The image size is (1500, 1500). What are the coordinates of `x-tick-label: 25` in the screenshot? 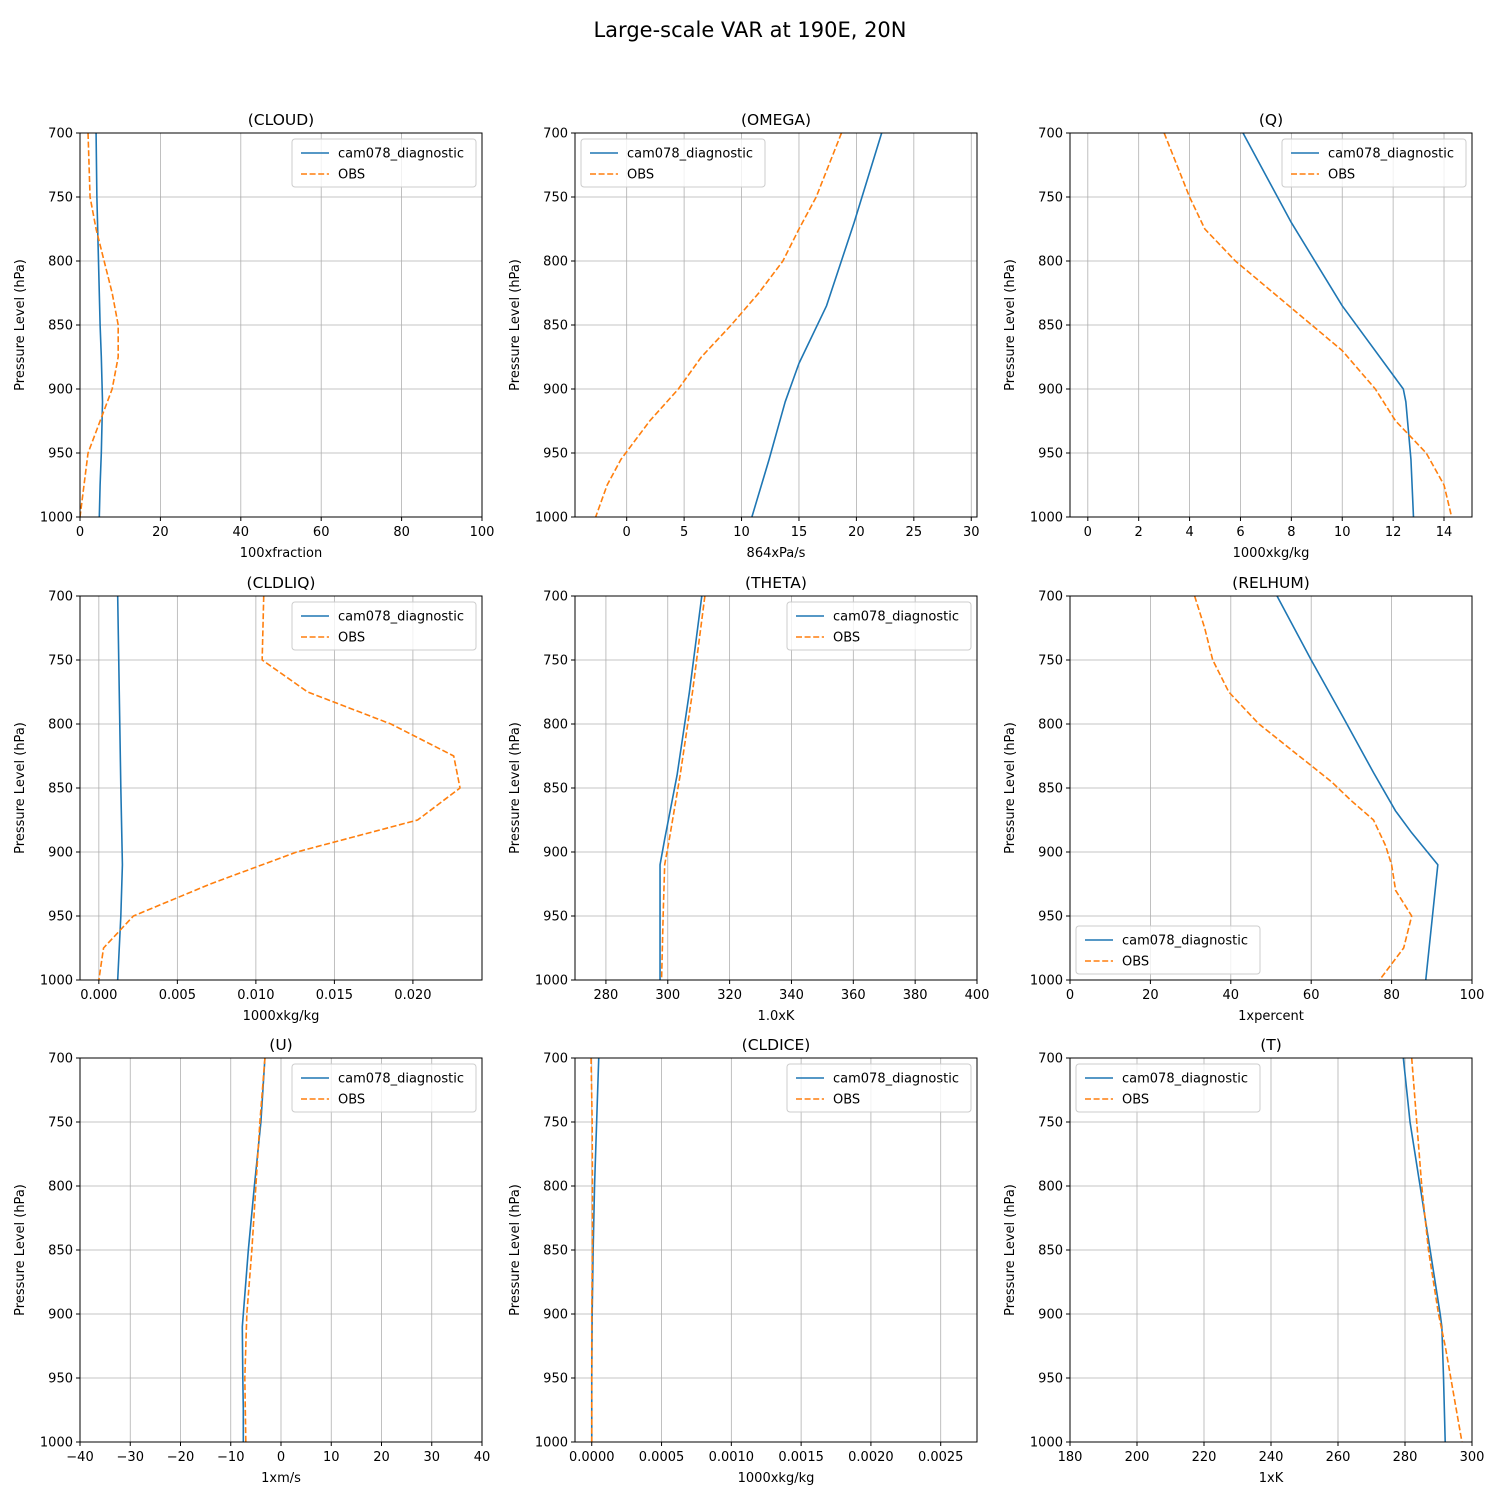 It's located at (914, 532).